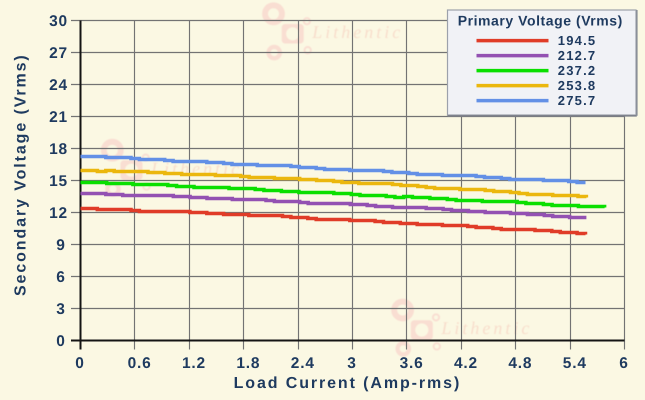  What do you see at coordinates (412, 363) in the screenshot?
I see `svg-text: 3.6` at bounding box center [412, 363].